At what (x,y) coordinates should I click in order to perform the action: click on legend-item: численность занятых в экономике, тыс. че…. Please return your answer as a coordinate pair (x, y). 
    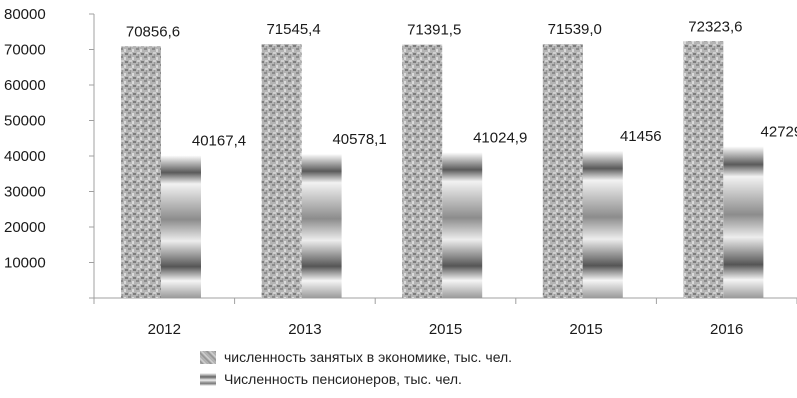
    Looking at the image, I should click on (356, 357).